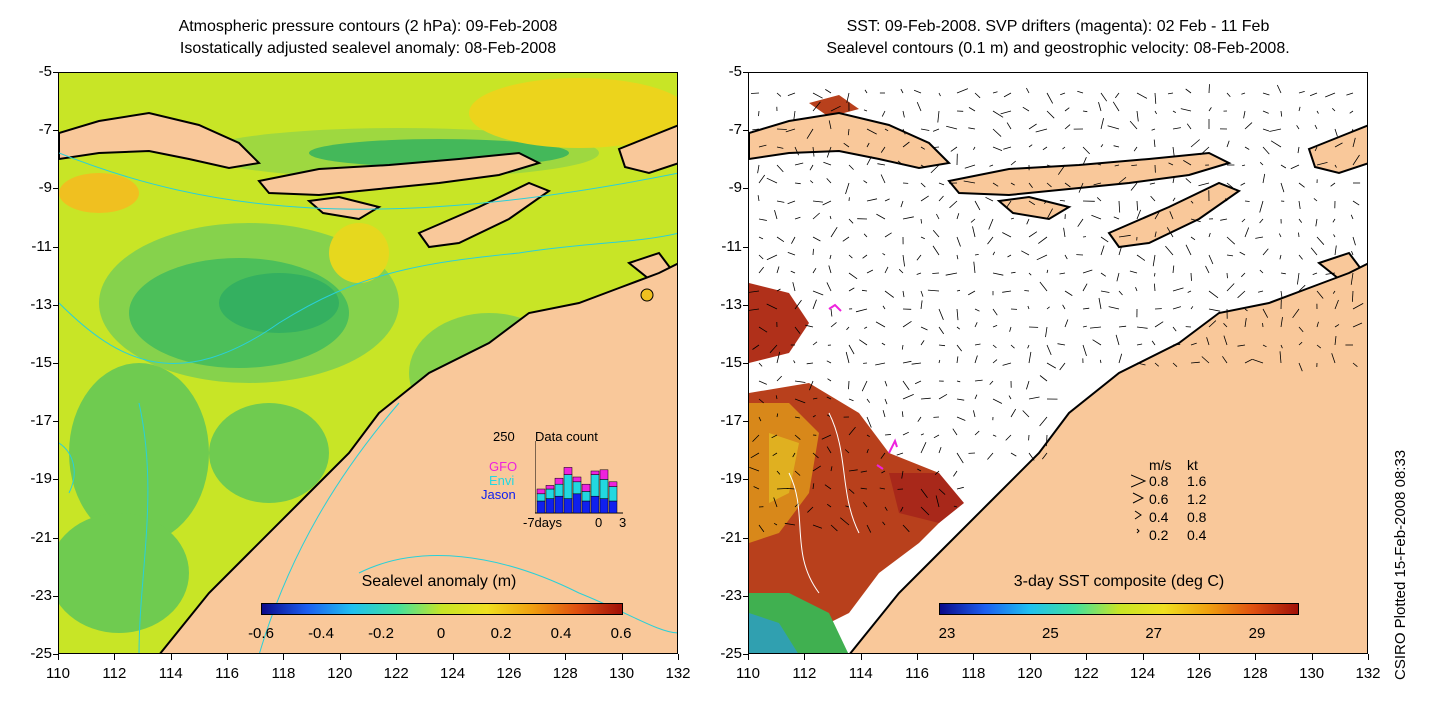  What do you see at coordinates (579, 477) in the screenshot?
I see `inset-bars` at bounding box center [579, 477].